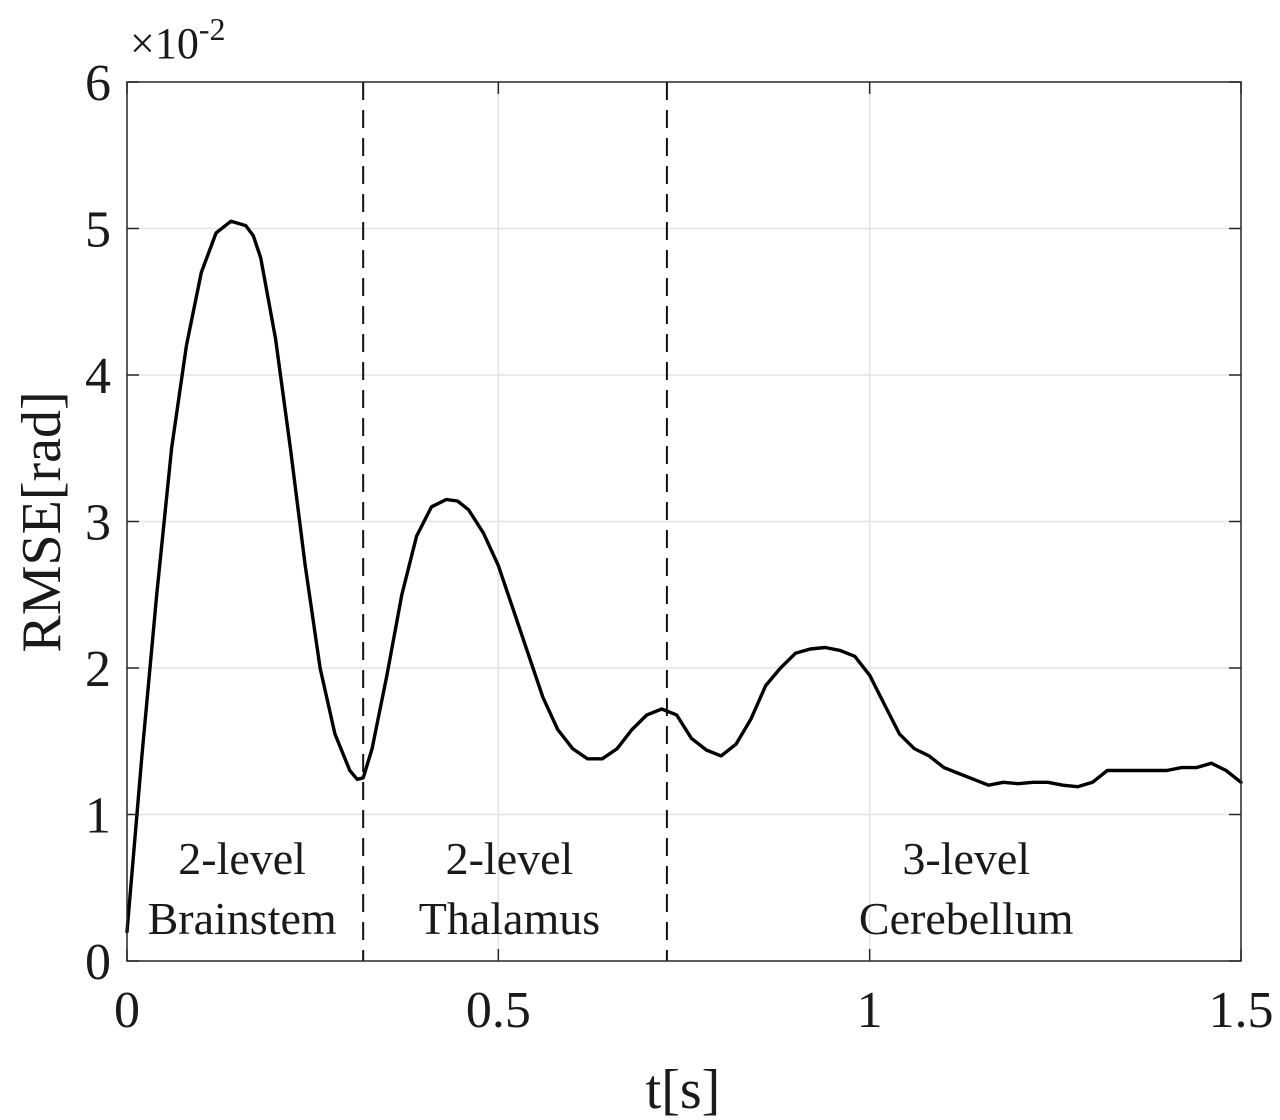 This screenshot has width=1280, height=1120. What do you see at coordinates (498, 1010) in the screenshot?
I see `x-tick-label: 0.5` at bounding box center [498, 1010].